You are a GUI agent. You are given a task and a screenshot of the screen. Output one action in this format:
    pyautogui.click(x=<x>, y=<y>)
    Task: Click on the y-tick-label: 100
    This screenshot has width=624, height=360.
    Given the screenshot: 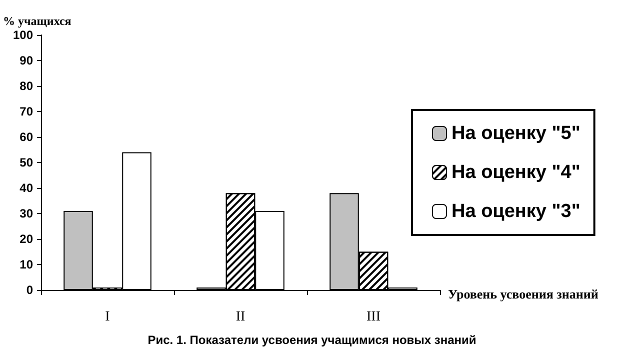 What is the action you would take?
    pyautogui.click(x=23, y=35)
    